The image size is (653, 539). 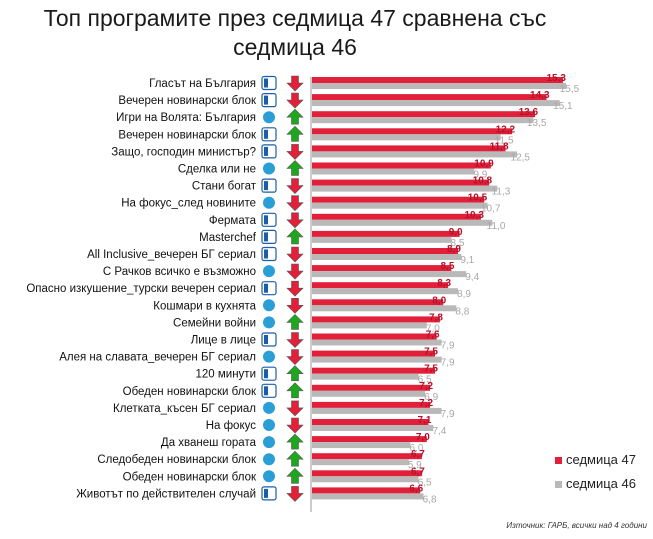 I want to click on category-label: All Inclusive_вечерен БГ сериал, so click(x=171, y=255).